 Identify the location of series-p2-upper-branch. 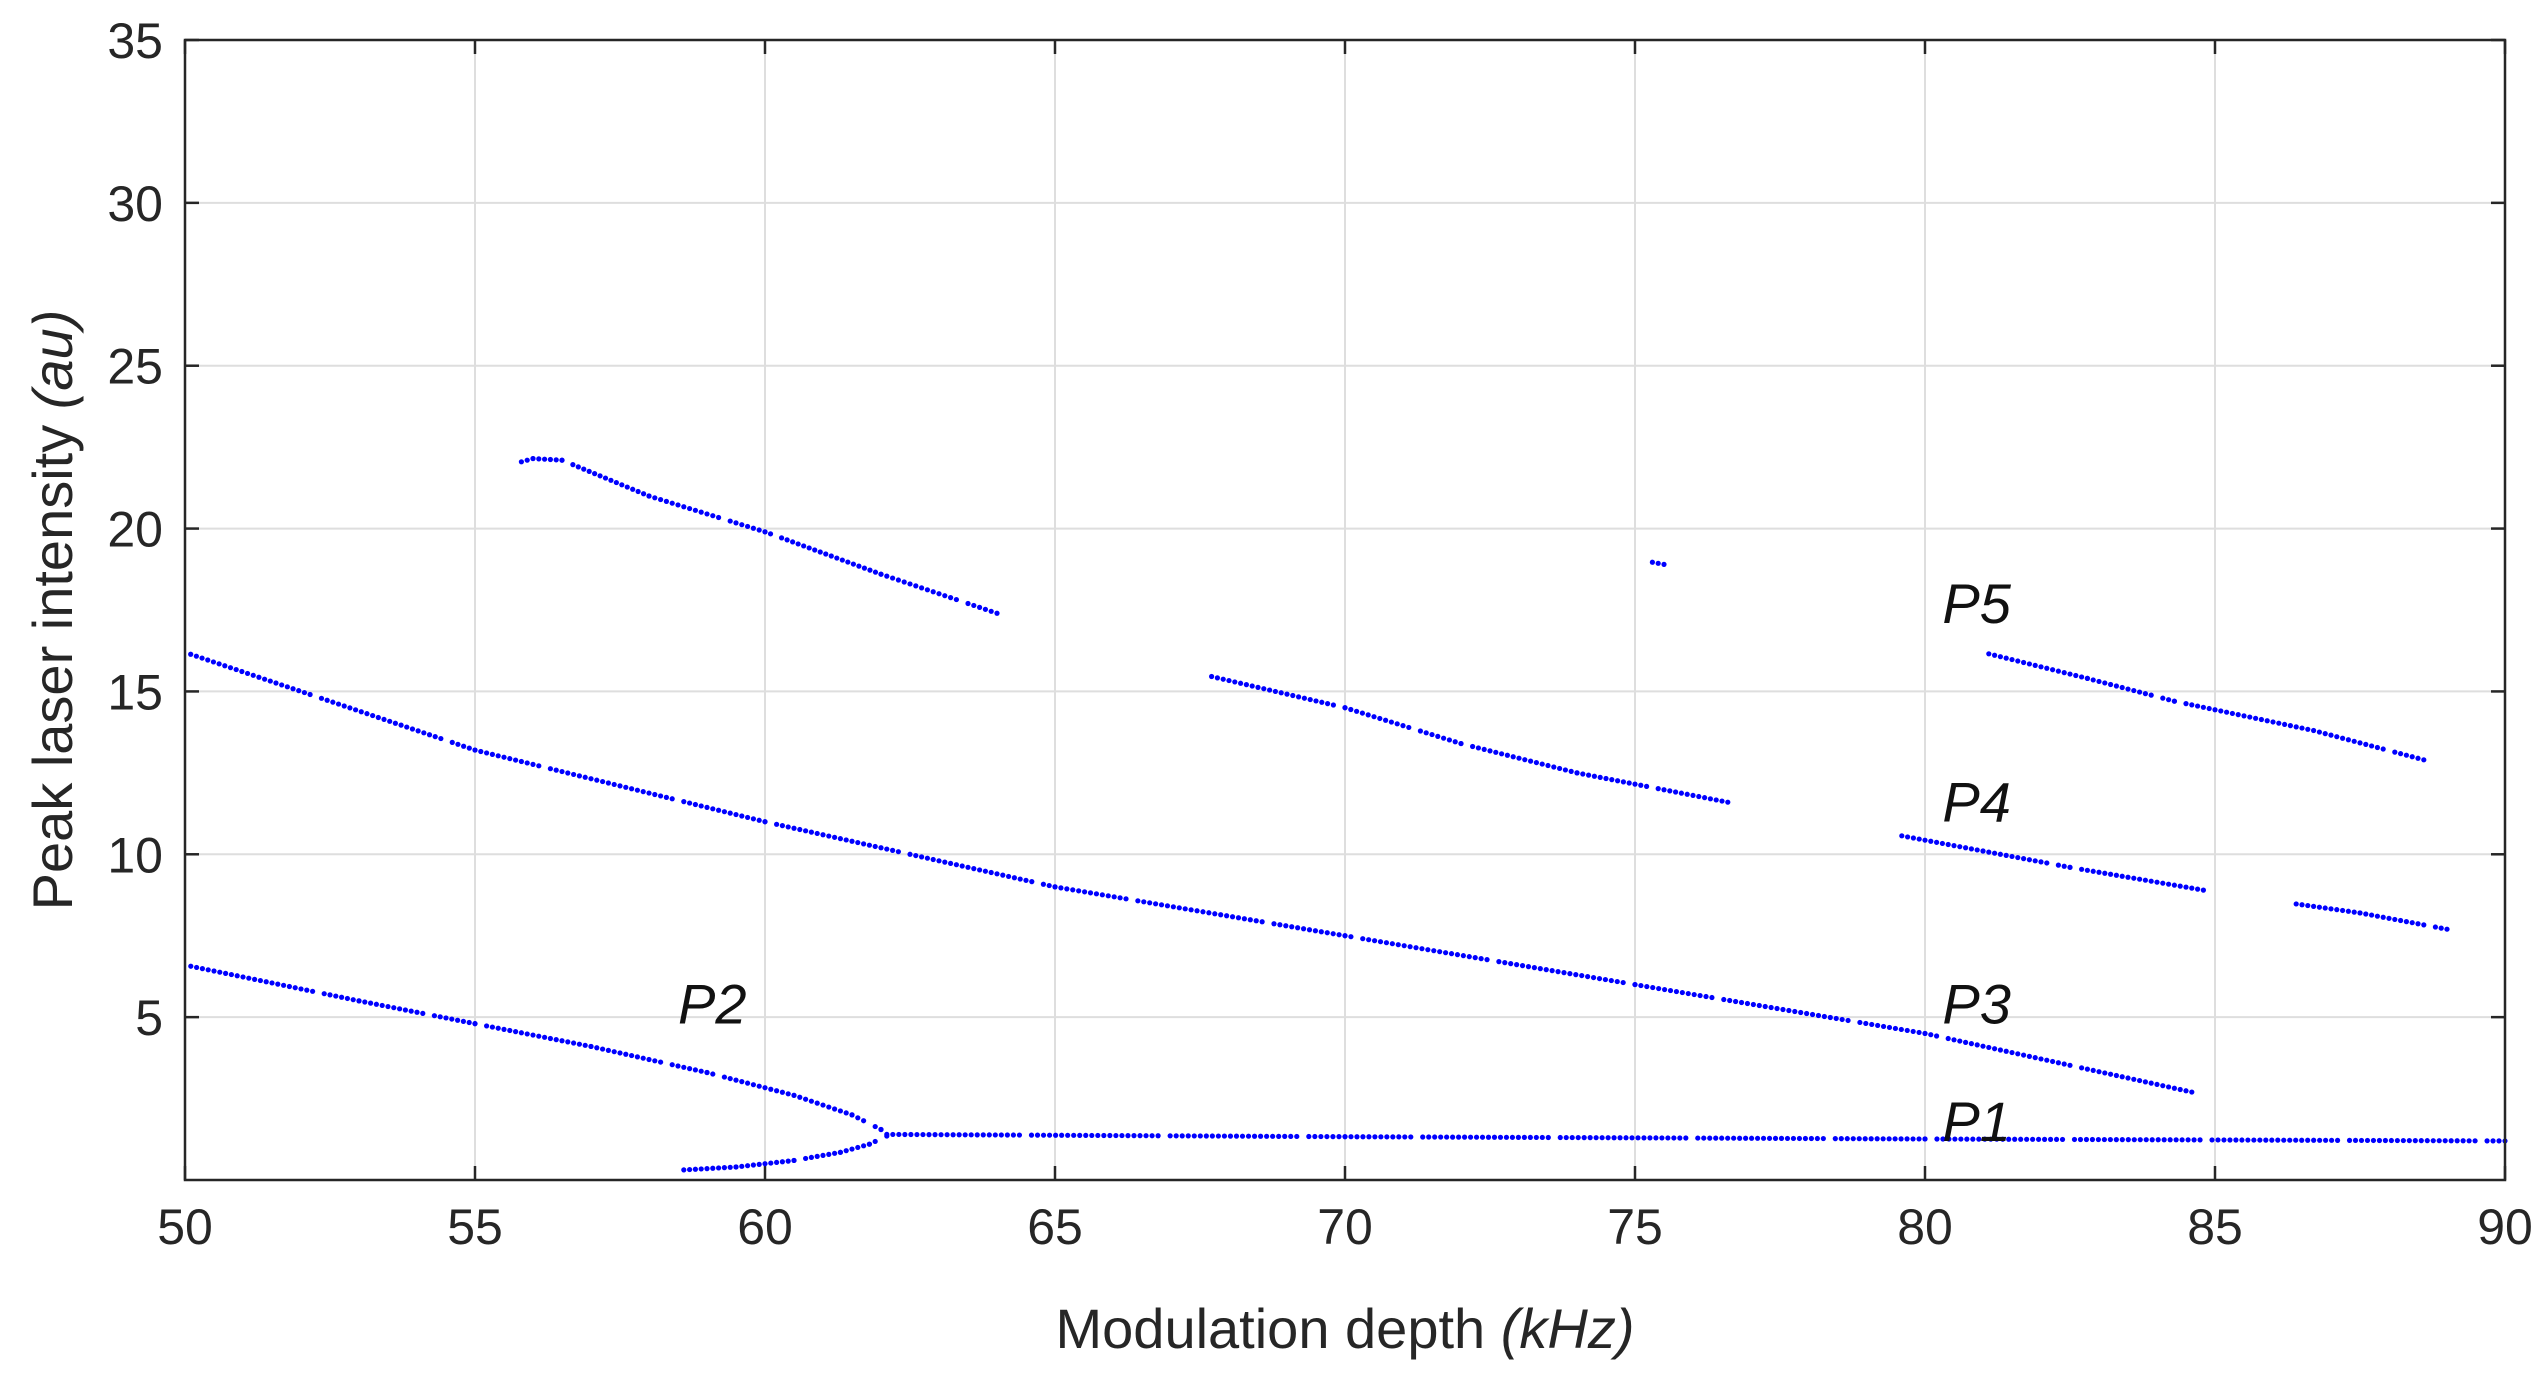
(539, 1050).